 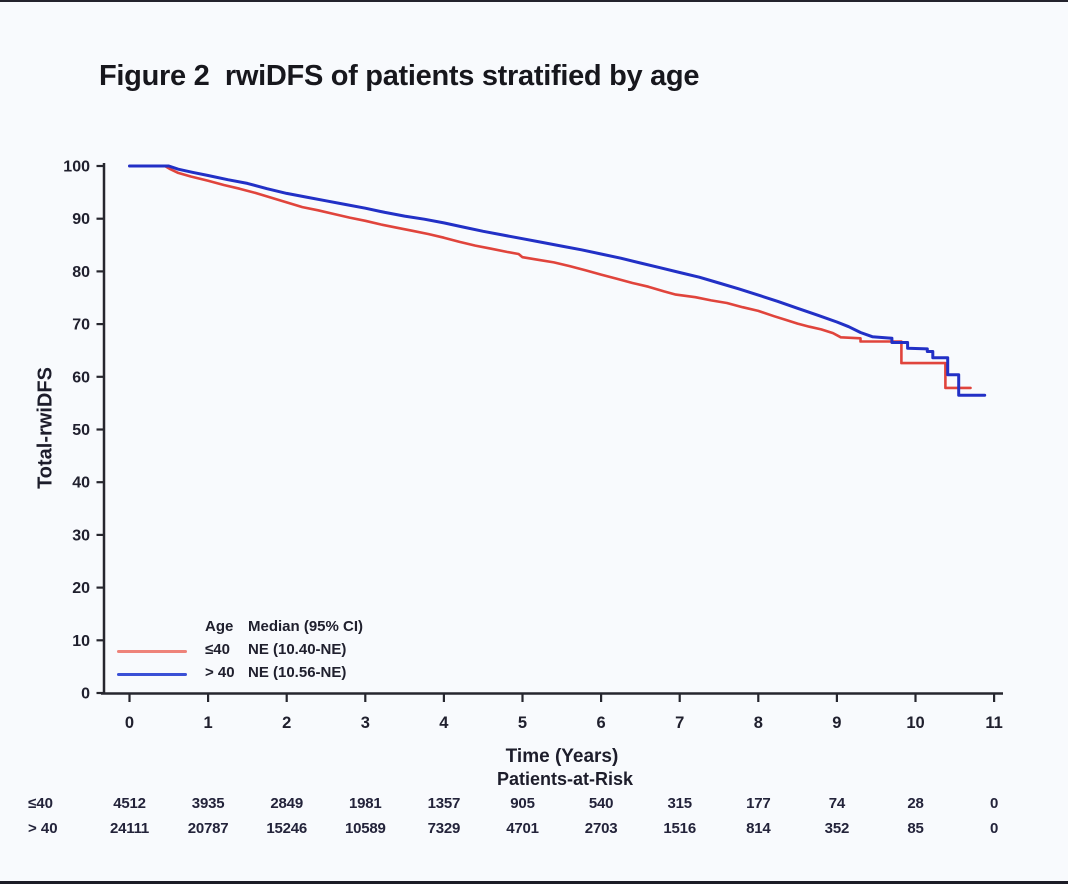 What do you see at coordinates (915, 828) in the screenshot?
I see `risk-cell: 85` at bounding box center [915, 828].